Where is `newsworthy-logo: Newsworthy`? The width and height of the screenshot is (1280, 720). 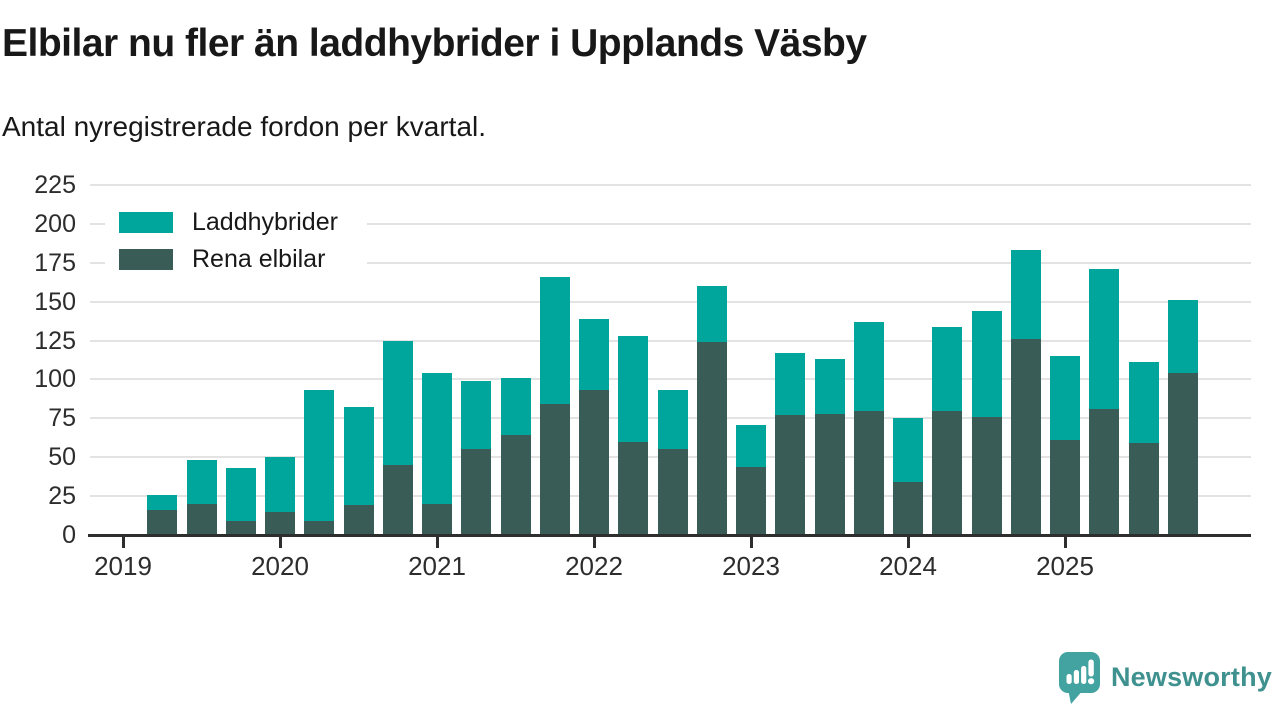
newsworthy-logo: Newsworthy is located at coordinates (1164, 677).